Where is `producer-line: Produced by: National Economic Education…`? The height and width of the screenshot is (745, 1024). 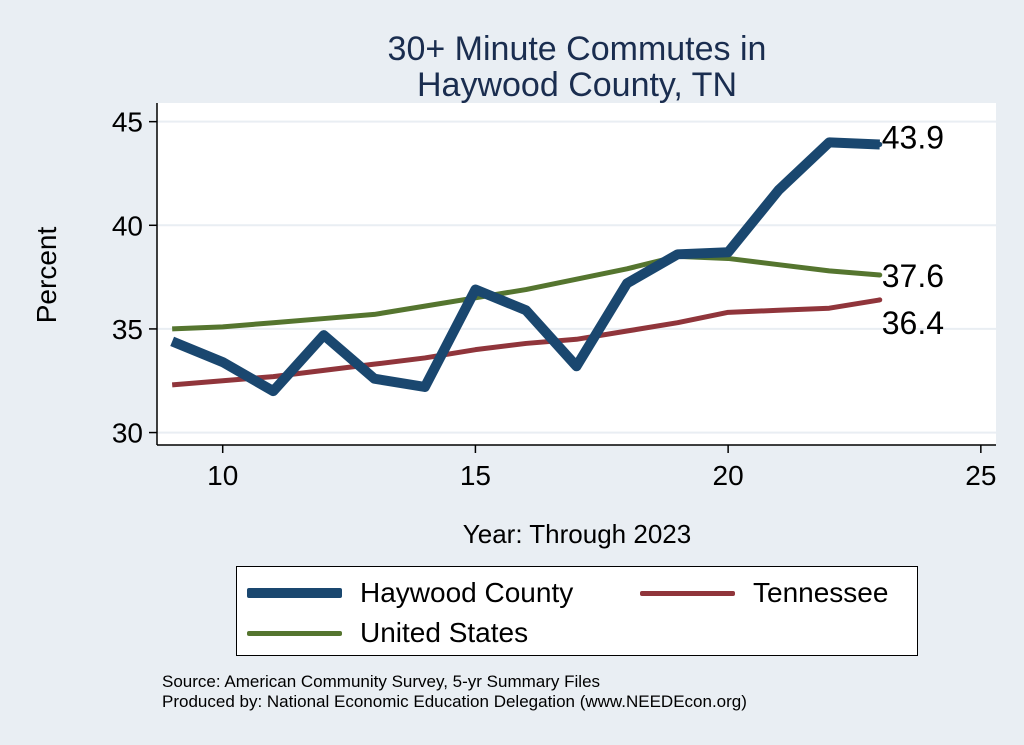
producer-line: Produced by: National Economic Education… is located at coordinates (454, 701).